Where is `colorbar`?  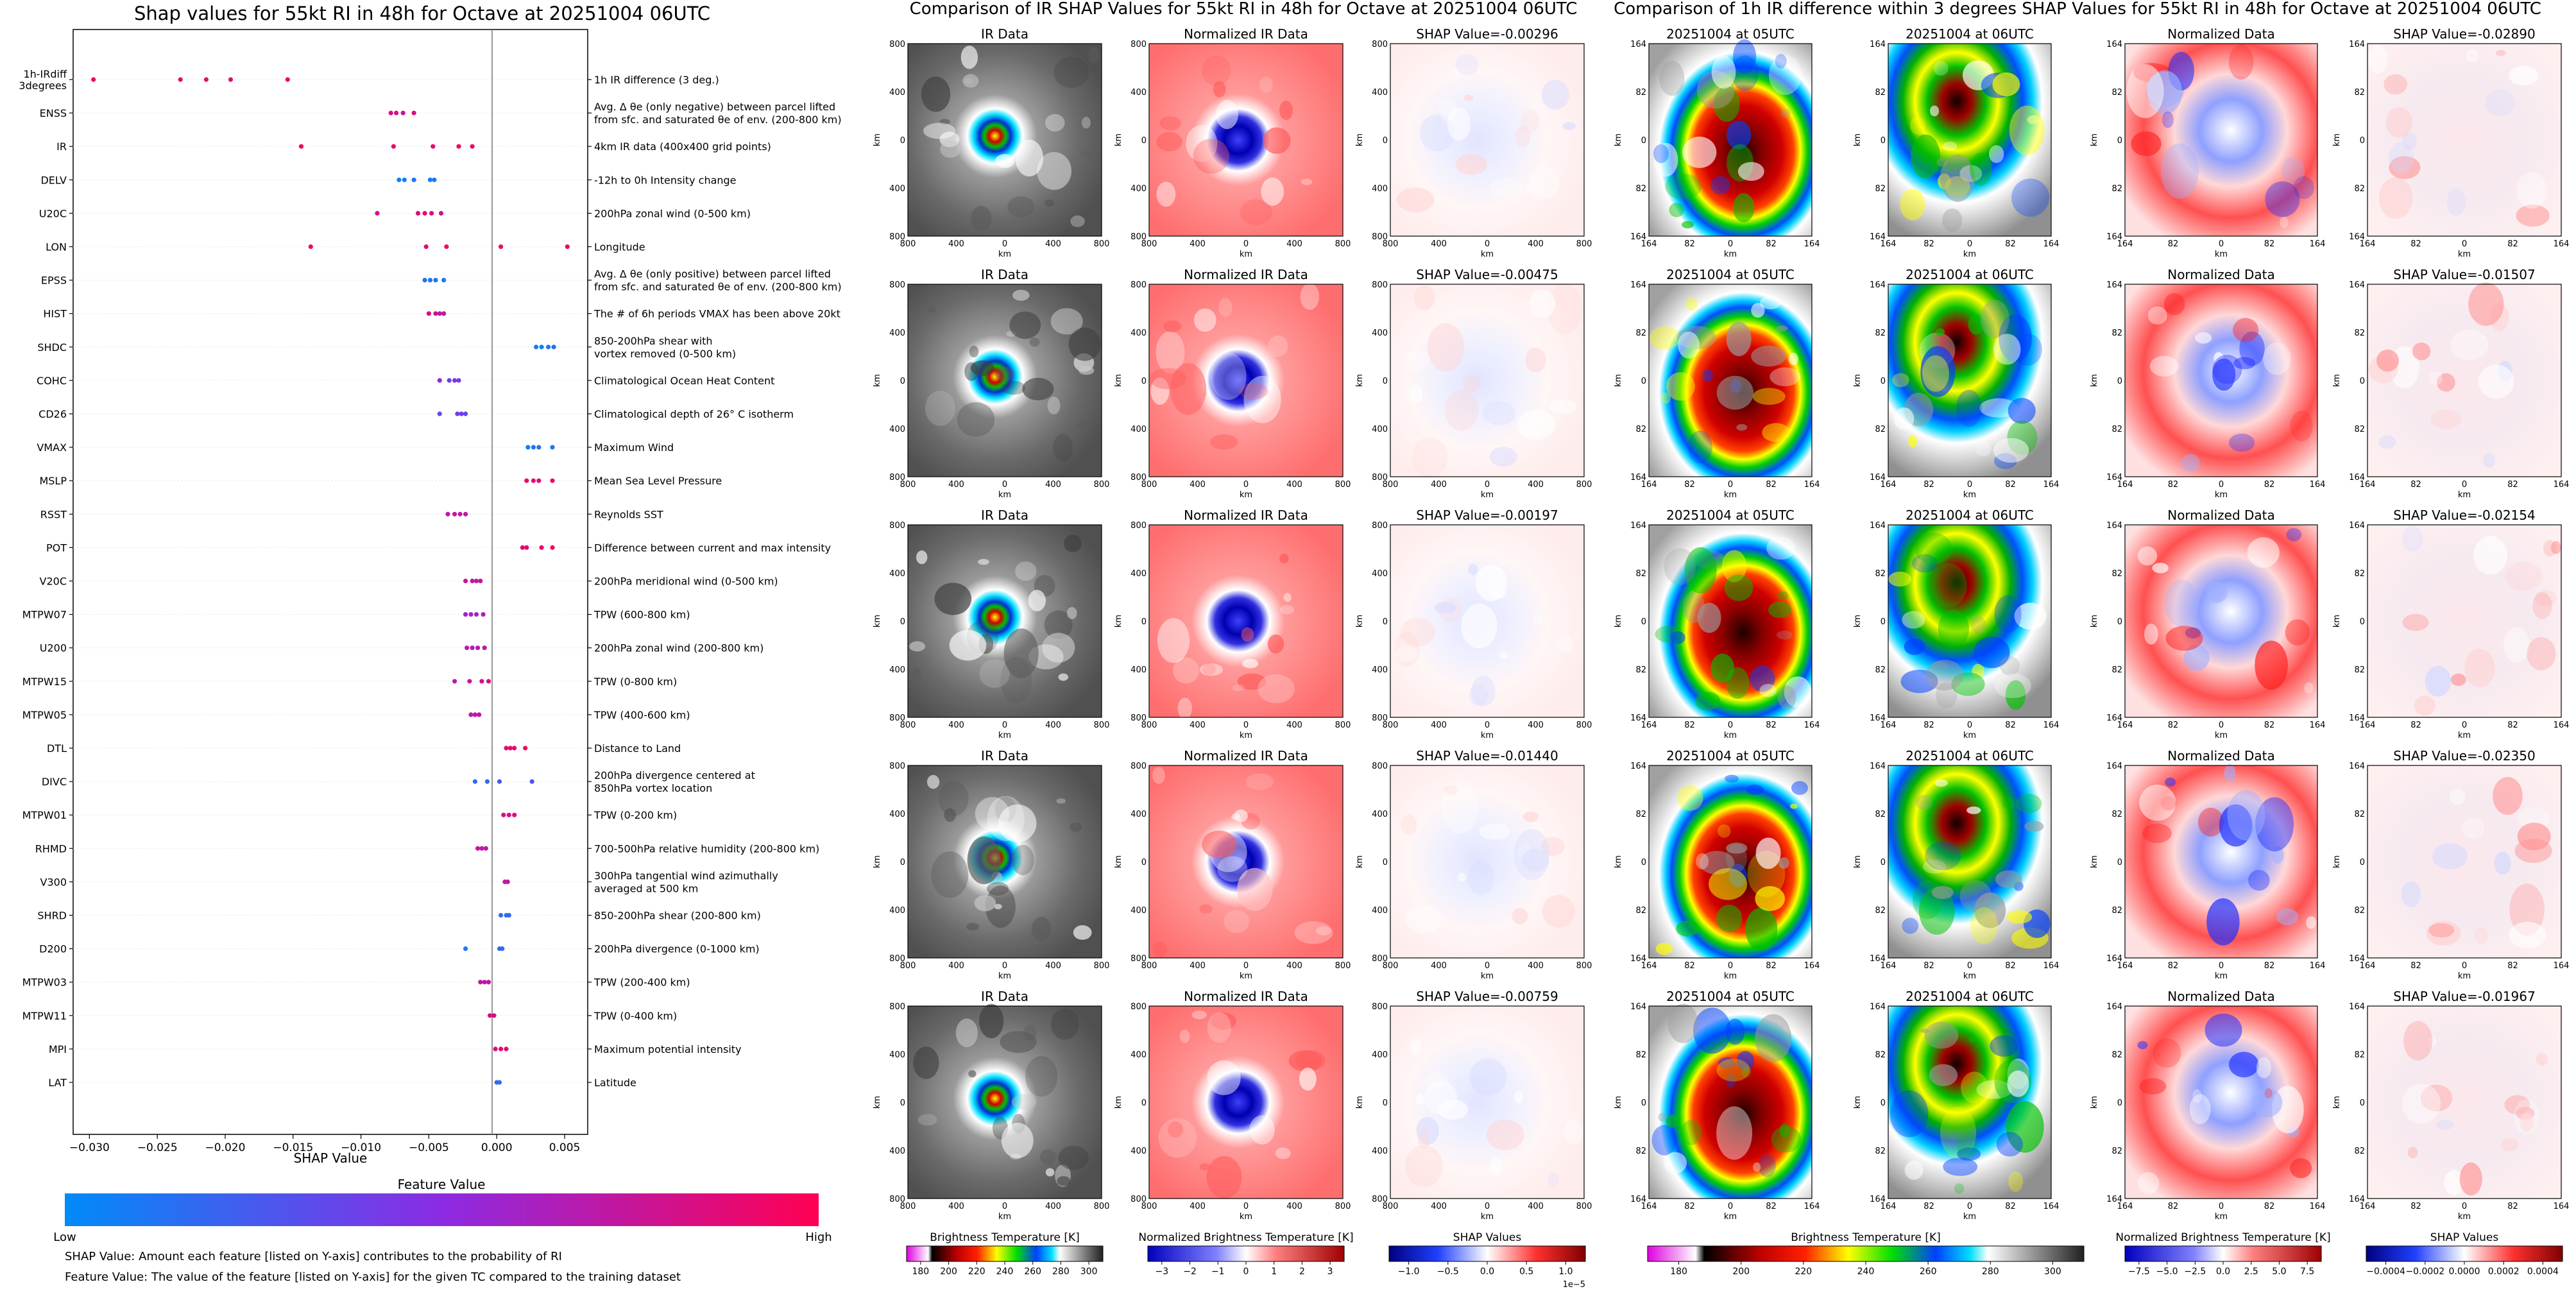 colorbar is located at coordinates (2223, 1254).